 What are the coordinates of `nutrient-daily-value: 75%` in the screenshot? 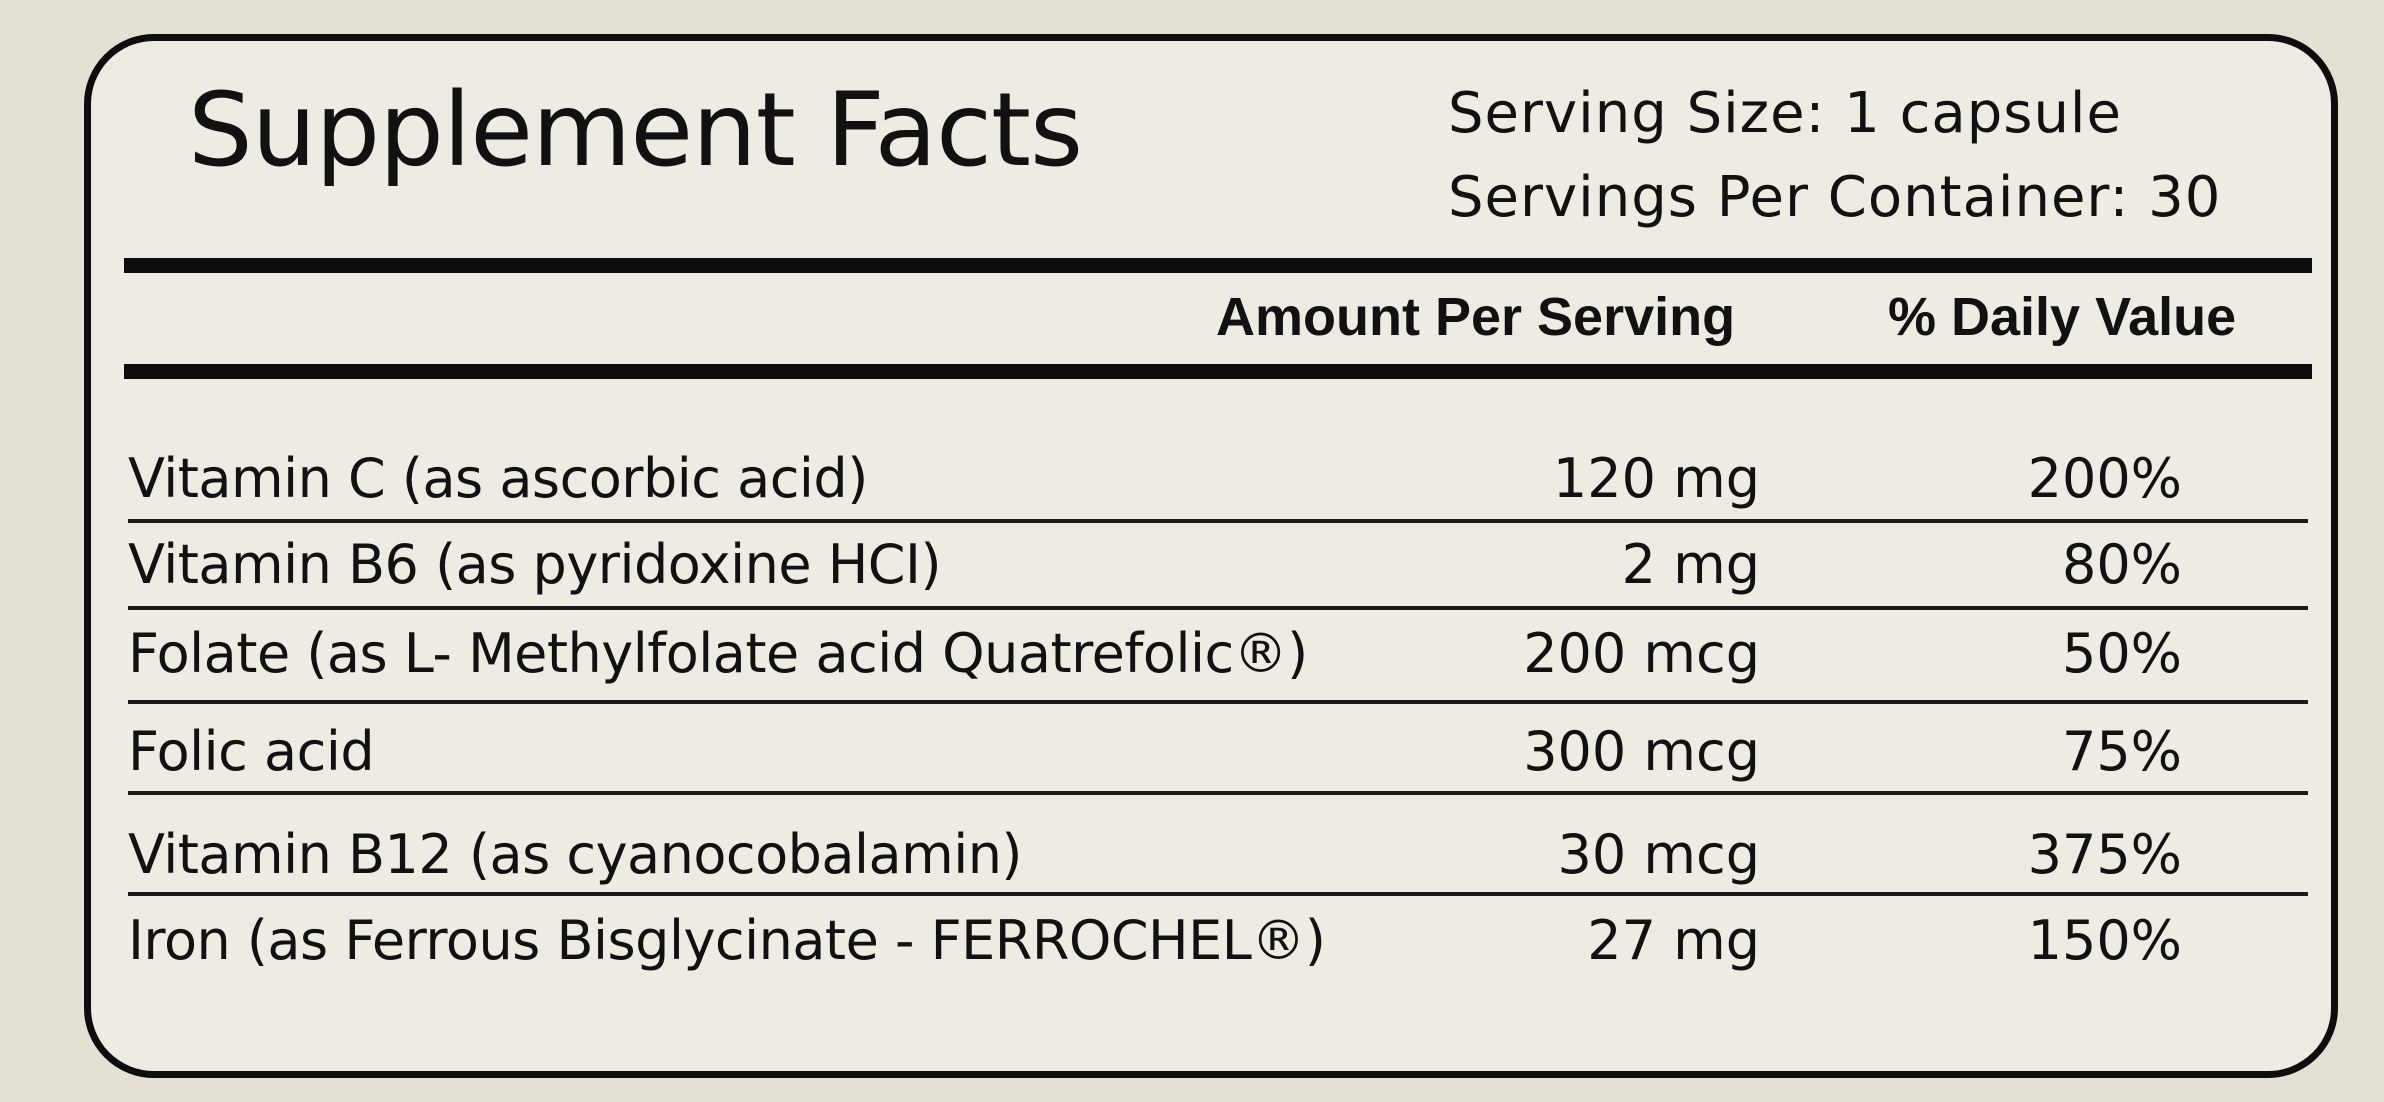 It's located at (2121, 751).